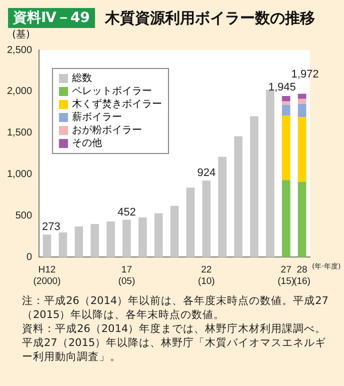  Describe the element at coordinates (112, 91) in the screenshot. I see `legend-label: ペレットボイラー` at that location.